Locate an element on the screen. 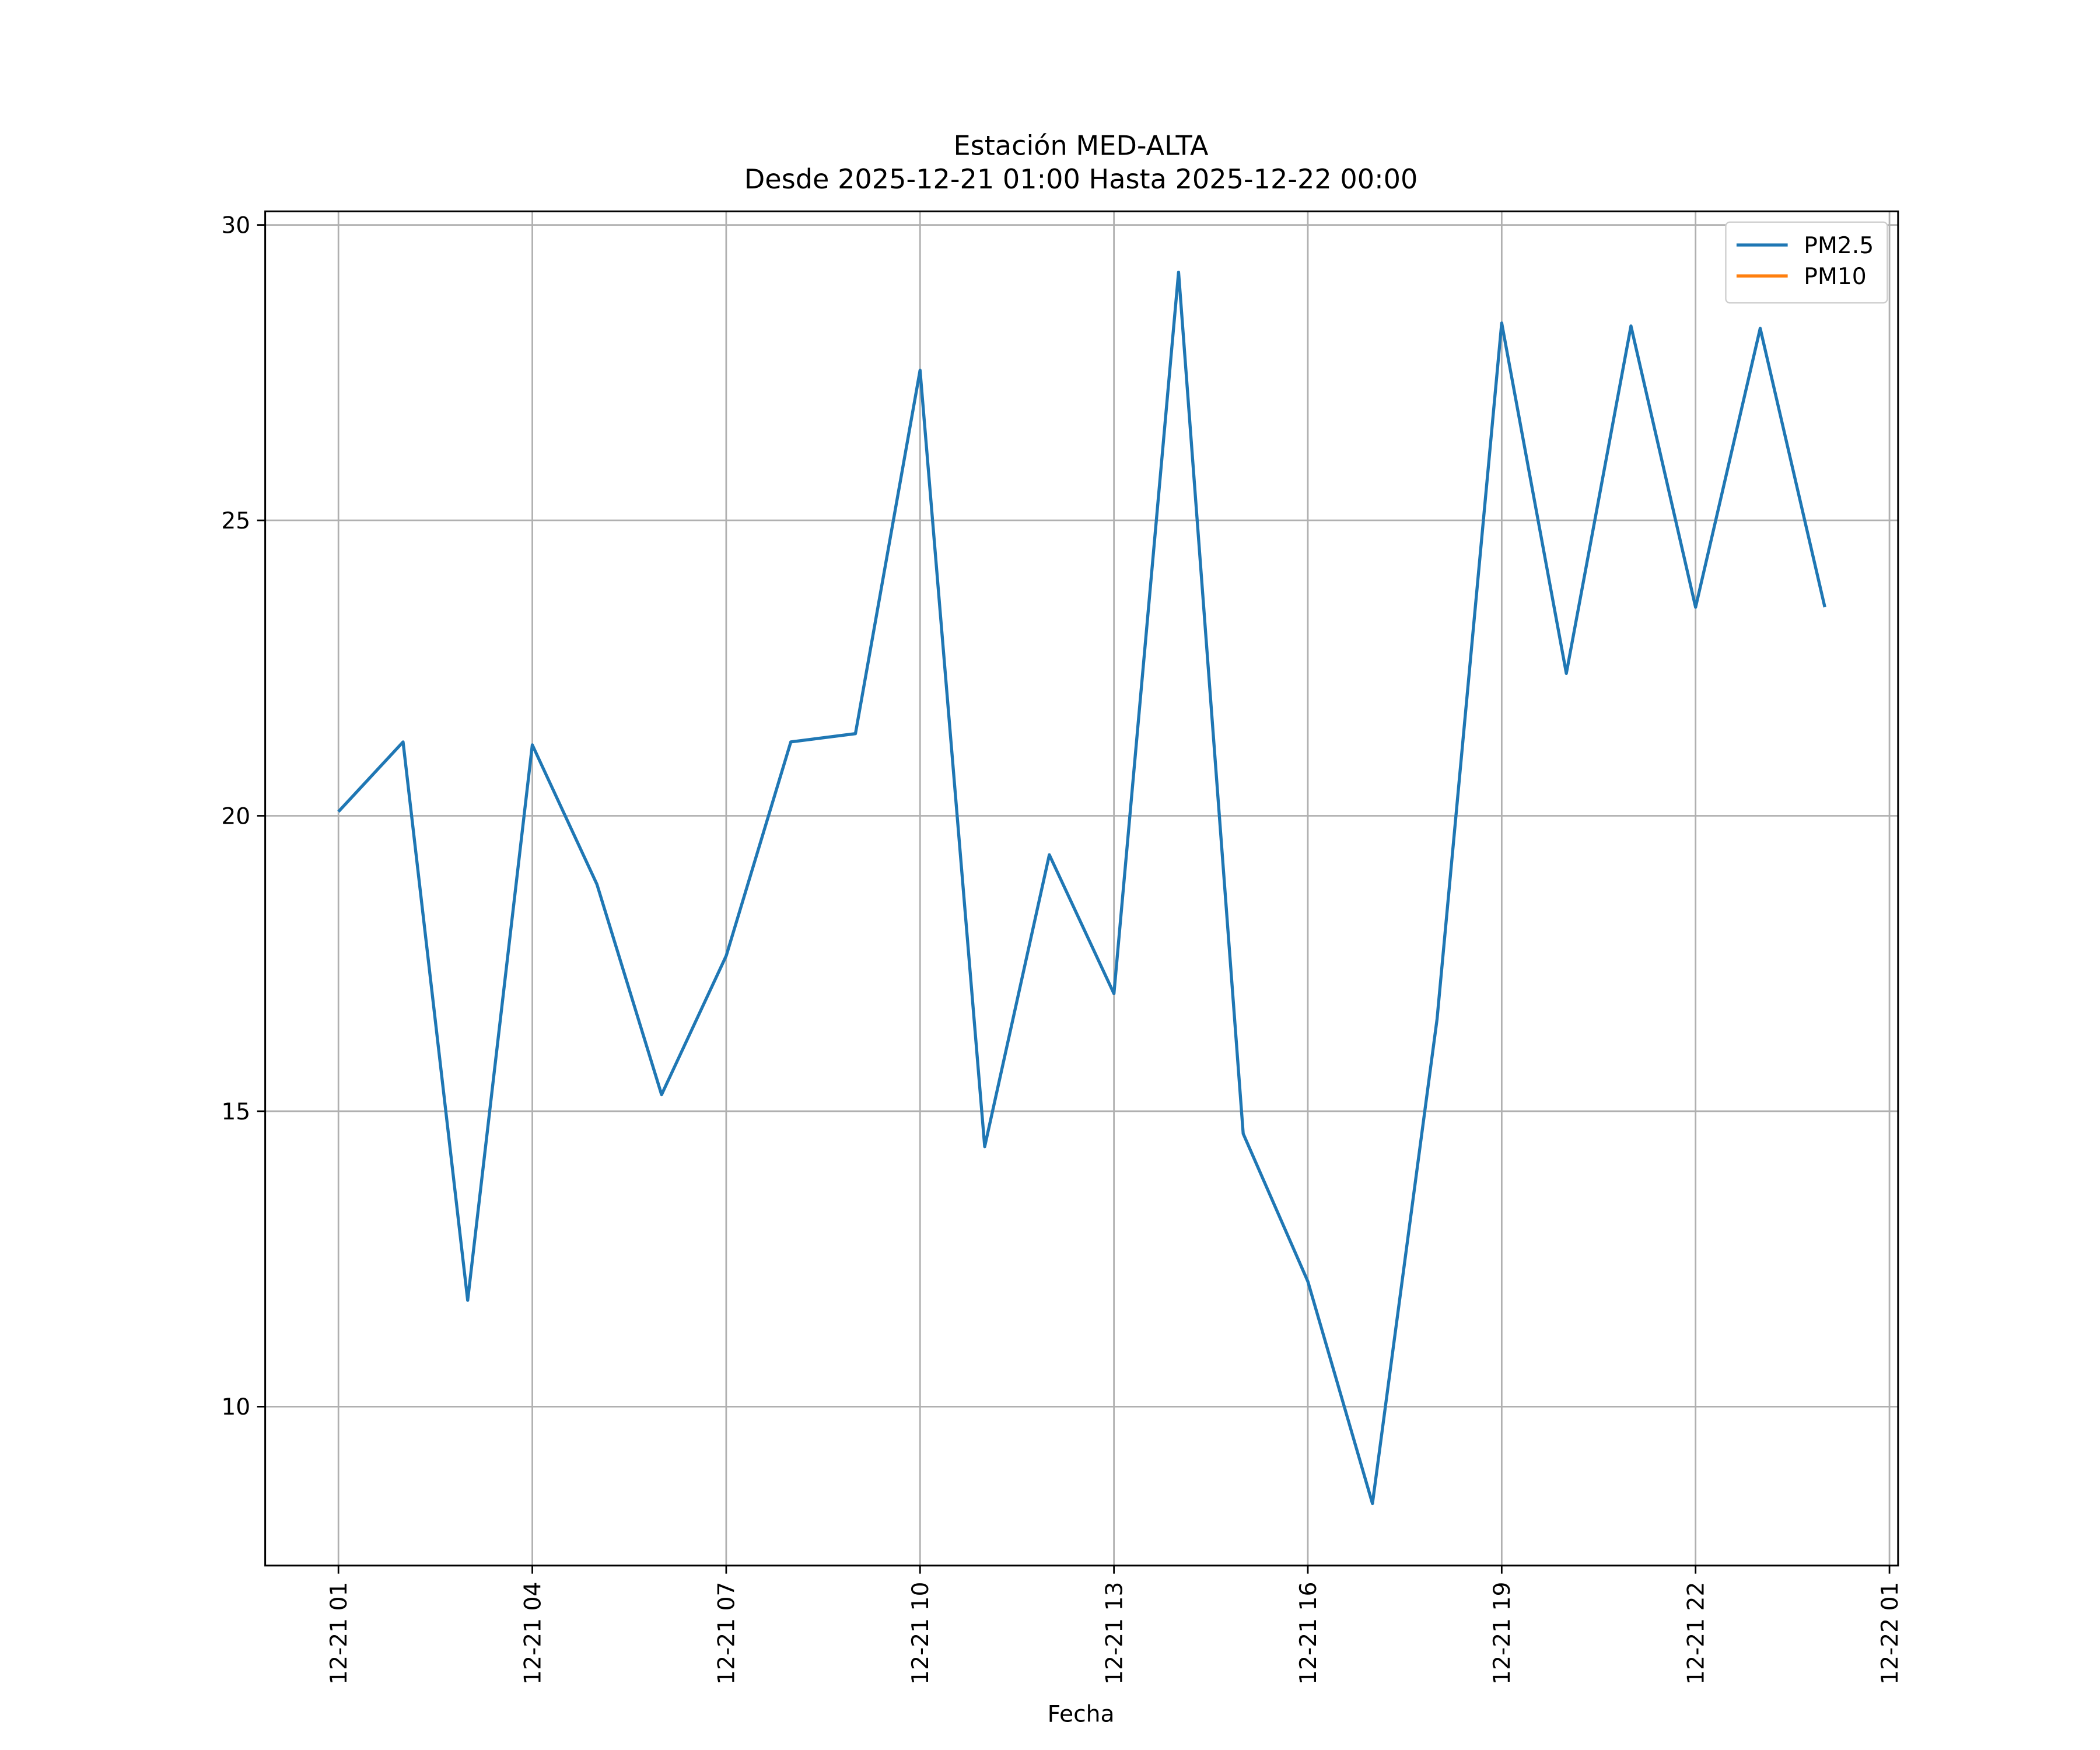 The height and width of the screenshot is (1750, 2100). y-tick-label: 10 is located at coordinates (235, 1407).